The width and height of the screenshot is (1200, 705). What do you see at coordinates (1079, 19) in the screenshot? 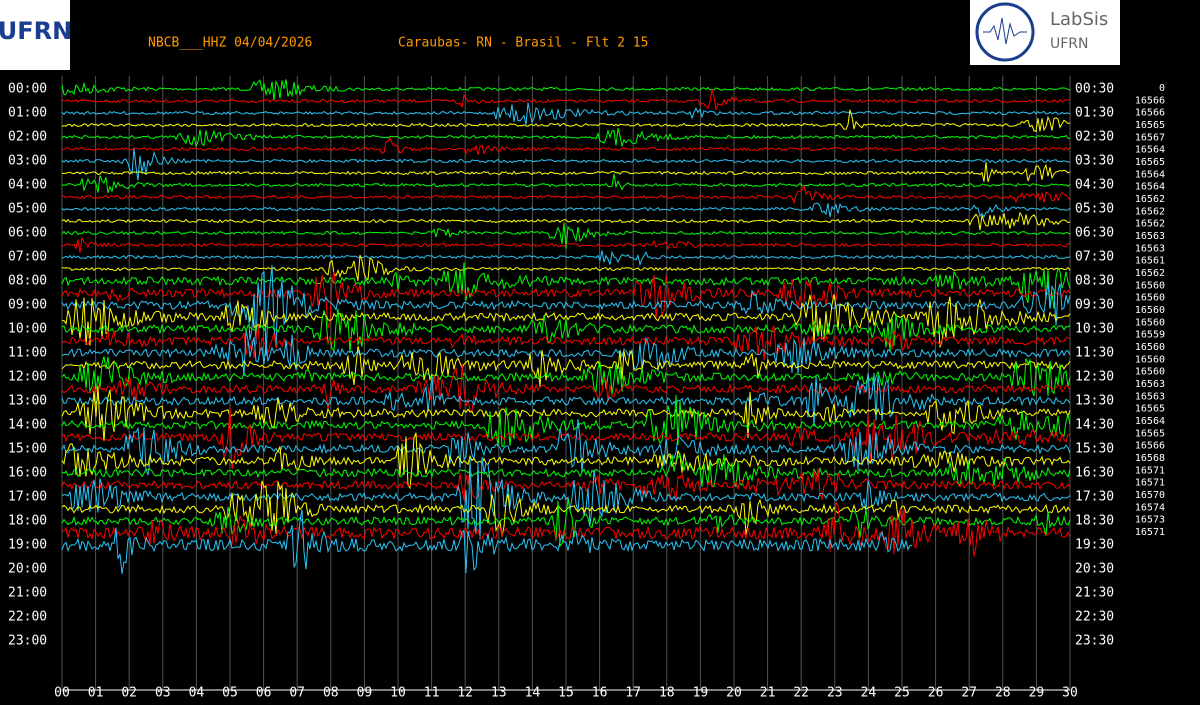
I see `labsis-name: LabSis` at bounding box center [1079, 19].